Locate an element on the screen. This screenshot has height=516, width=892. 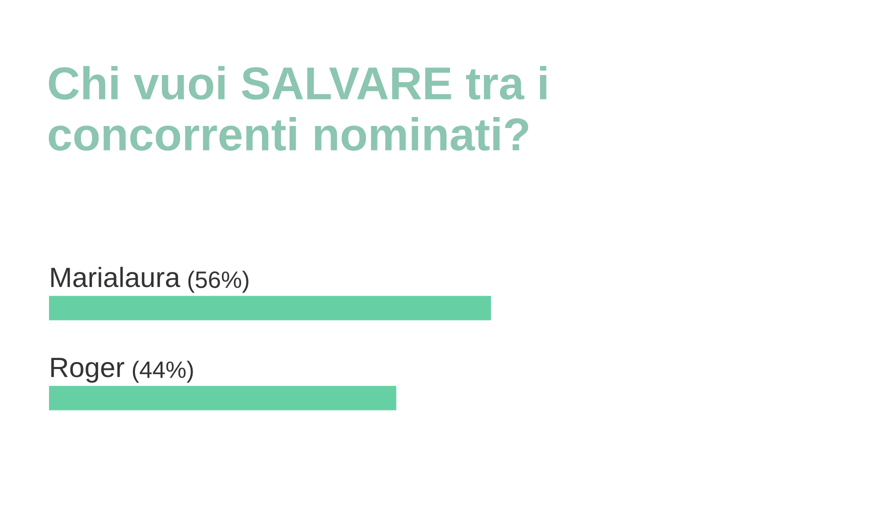
y-tick-label: Marialaura is located at coordinates (115, 277).